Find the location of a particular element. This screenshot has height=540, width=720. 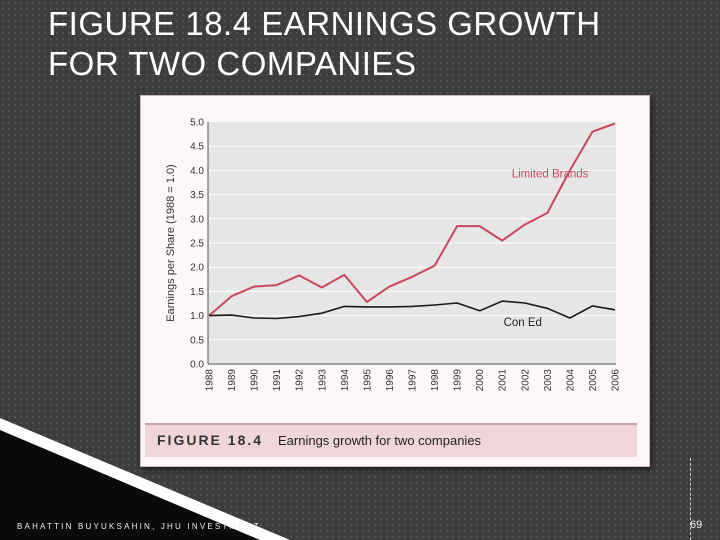

y-tick-label: 1.5 is located at coordinates (197, 292).